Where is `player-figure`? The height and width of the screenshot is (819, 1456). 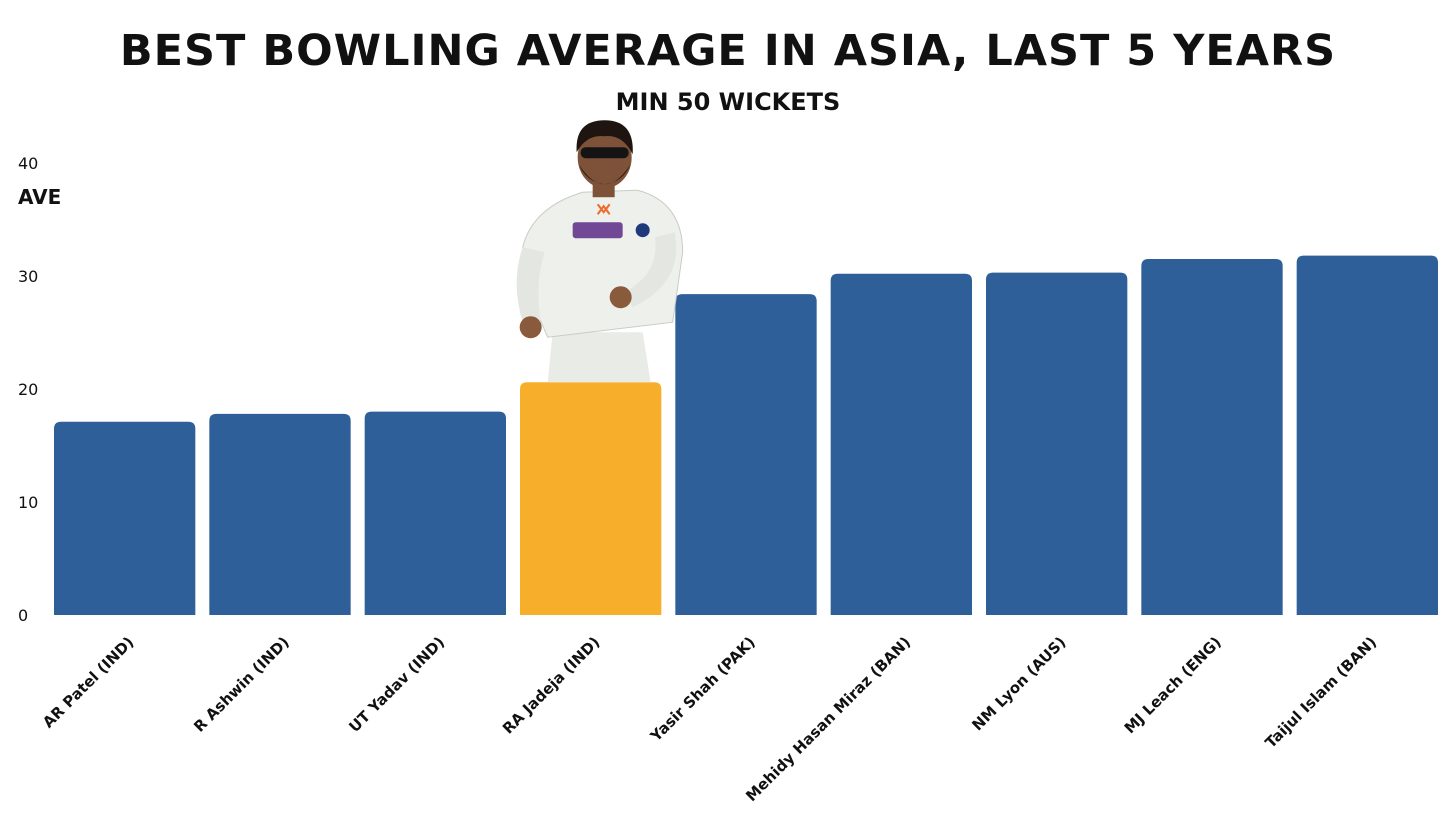 player-figure is located at coordinates (600, 251).